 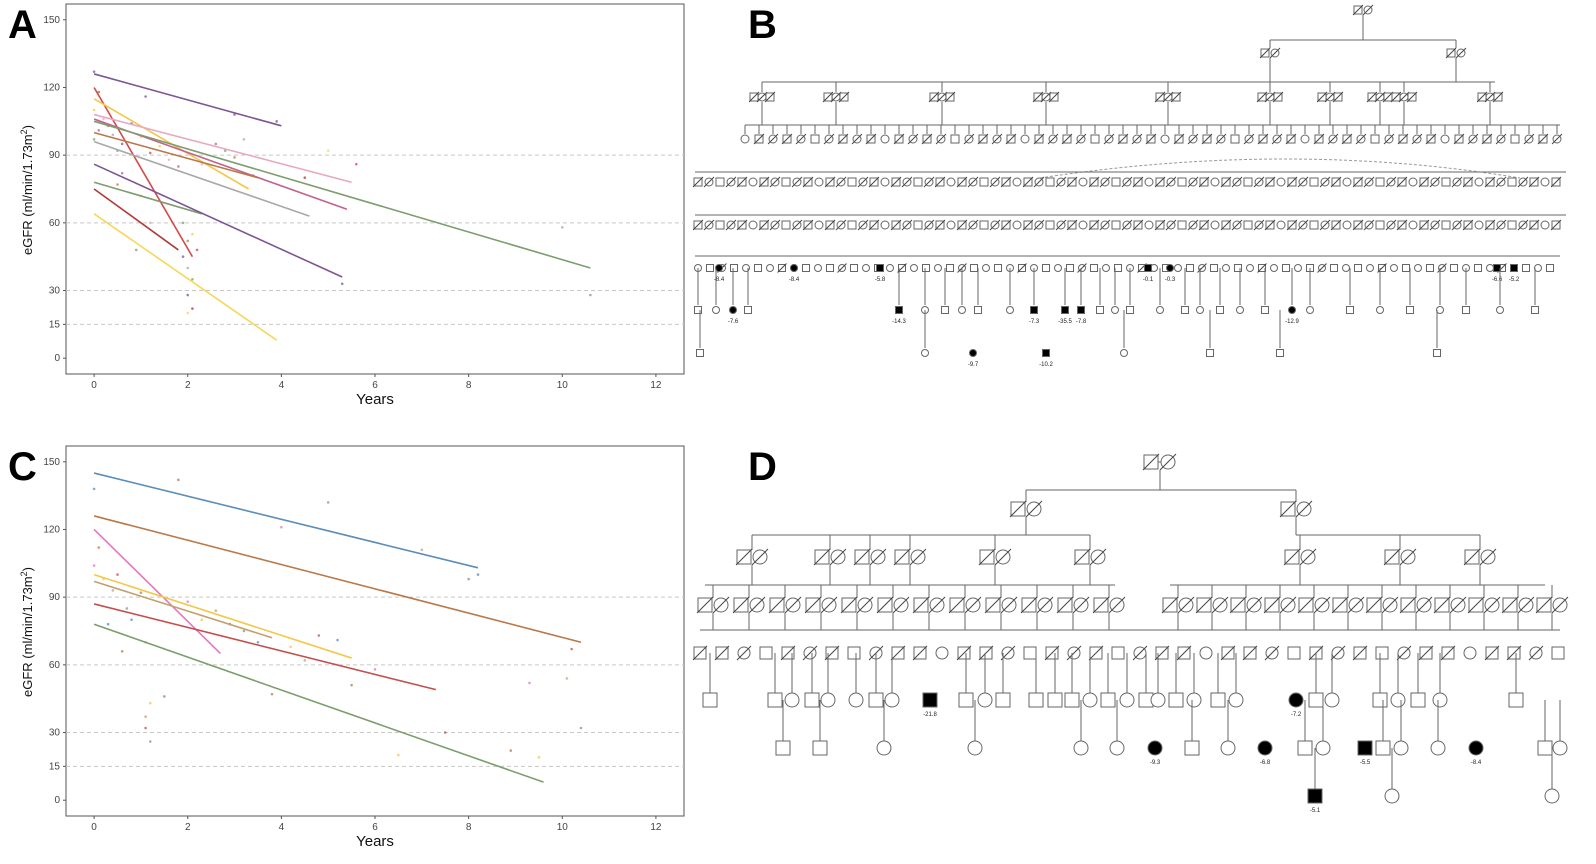 I want to click on y-axis-label: eGFR (ml/min/1.73m2), so click(x=27, y=632).